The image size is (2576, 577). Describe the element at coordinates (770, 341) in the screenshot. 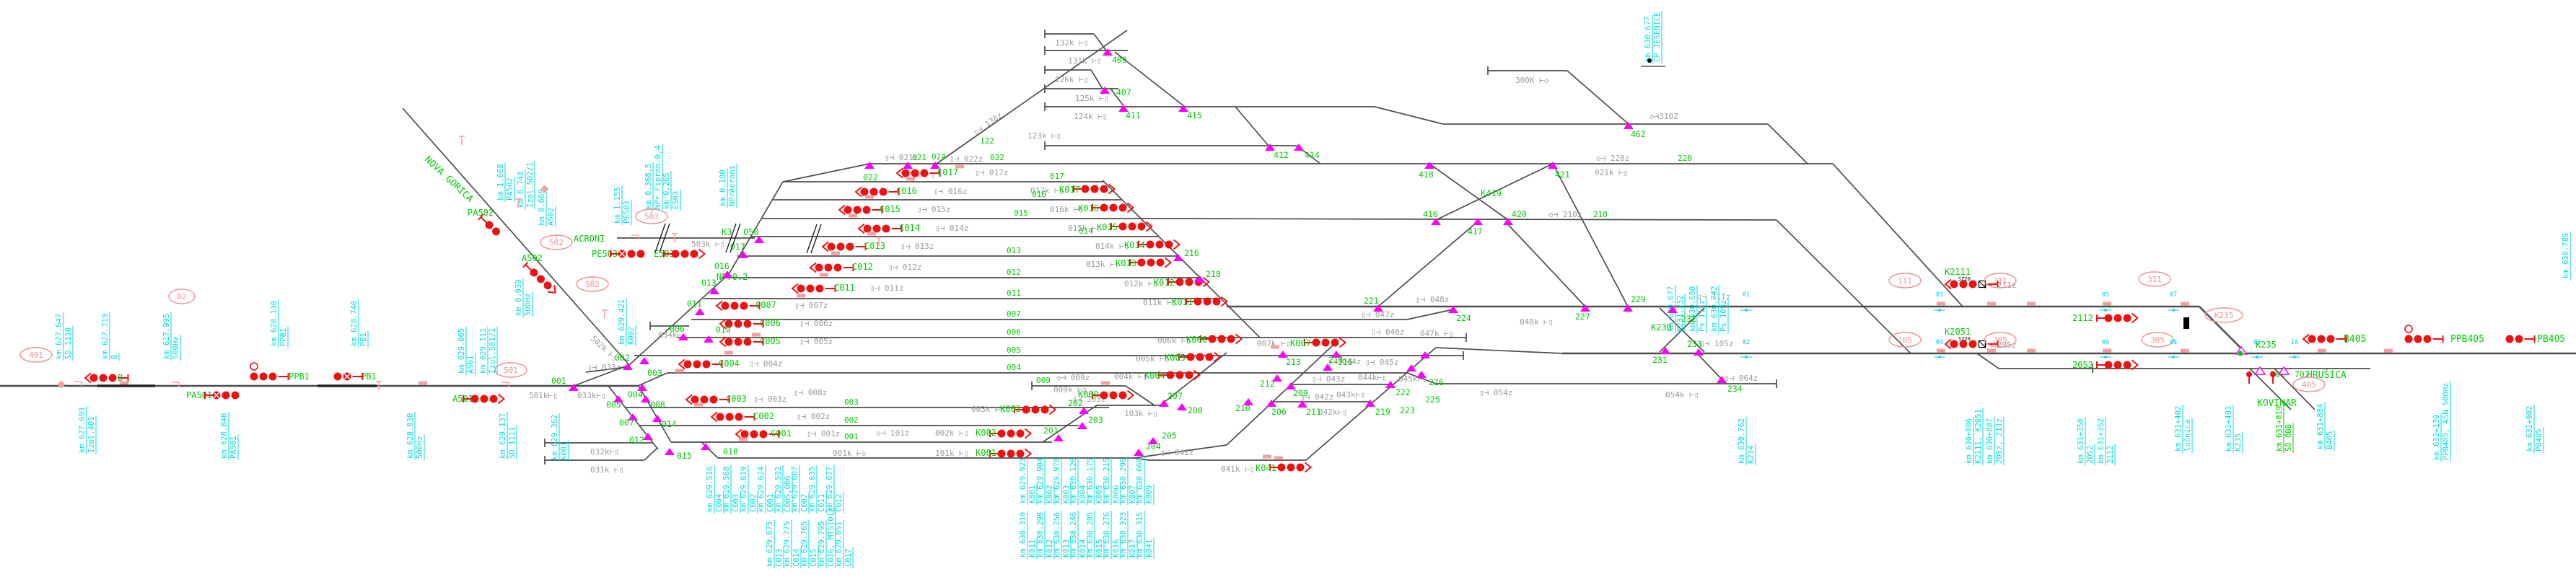

I see `signal-name: C005` at that location.